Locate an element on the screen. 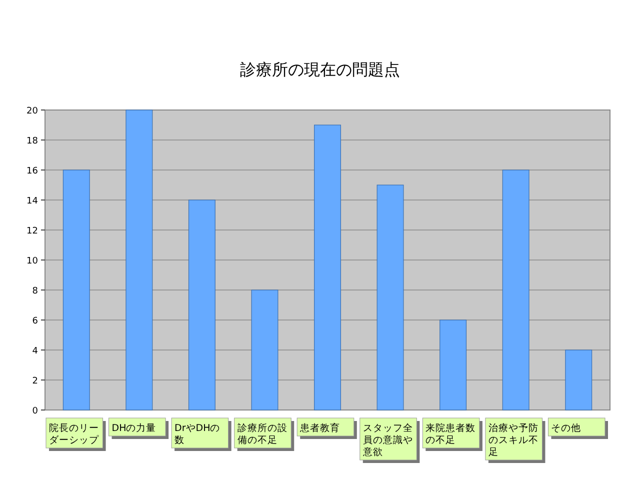  x-tick-label: DHの力量 is located at coordinates (134, 428).